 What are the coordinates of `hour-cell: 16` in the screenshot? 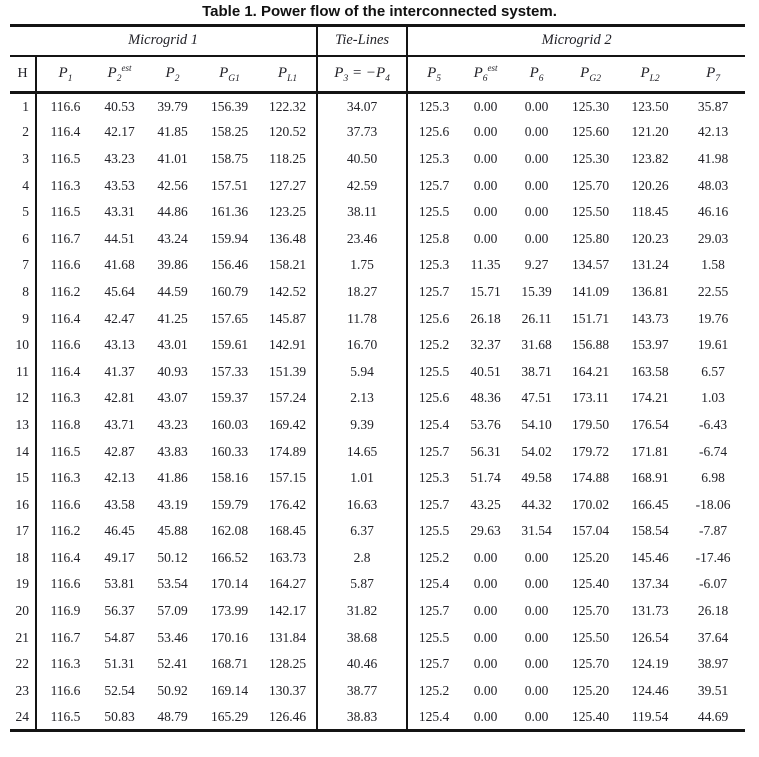 It's located at (23, 504).